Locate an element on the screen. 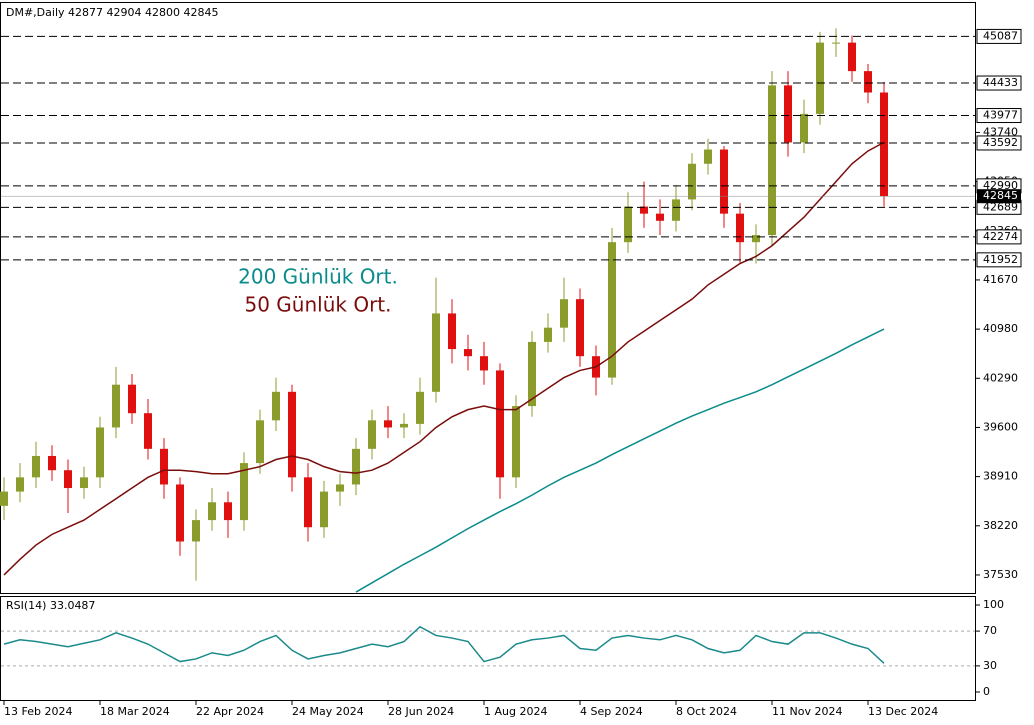 Image resolution: width=1034 pixels, height=725 pixels. level-label: 42274 is located at coordinates (1000, 236).